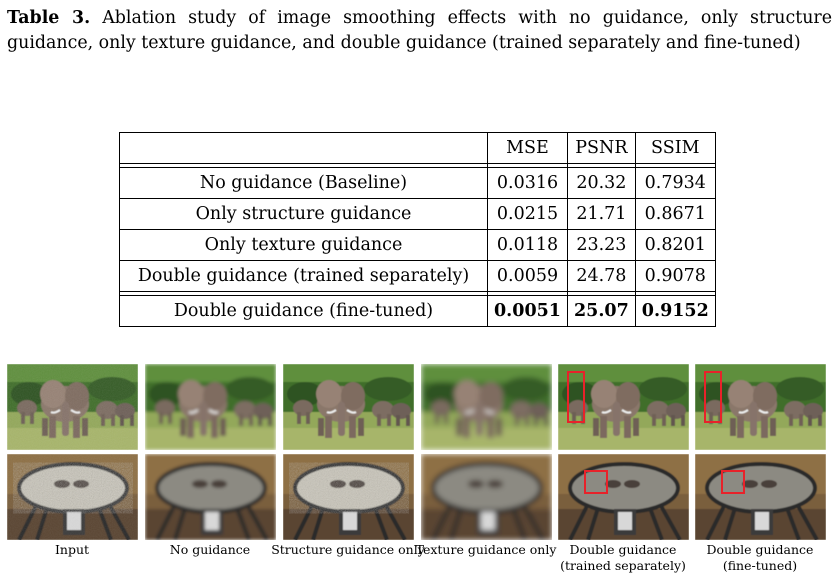 Image resolution: width=837 pixels, height=582 pixels. What do you see at coordinates (760, 565) in the screenshot?
I see `column-label-line2: (fine-tuned)` at bounding box center [760, 565].